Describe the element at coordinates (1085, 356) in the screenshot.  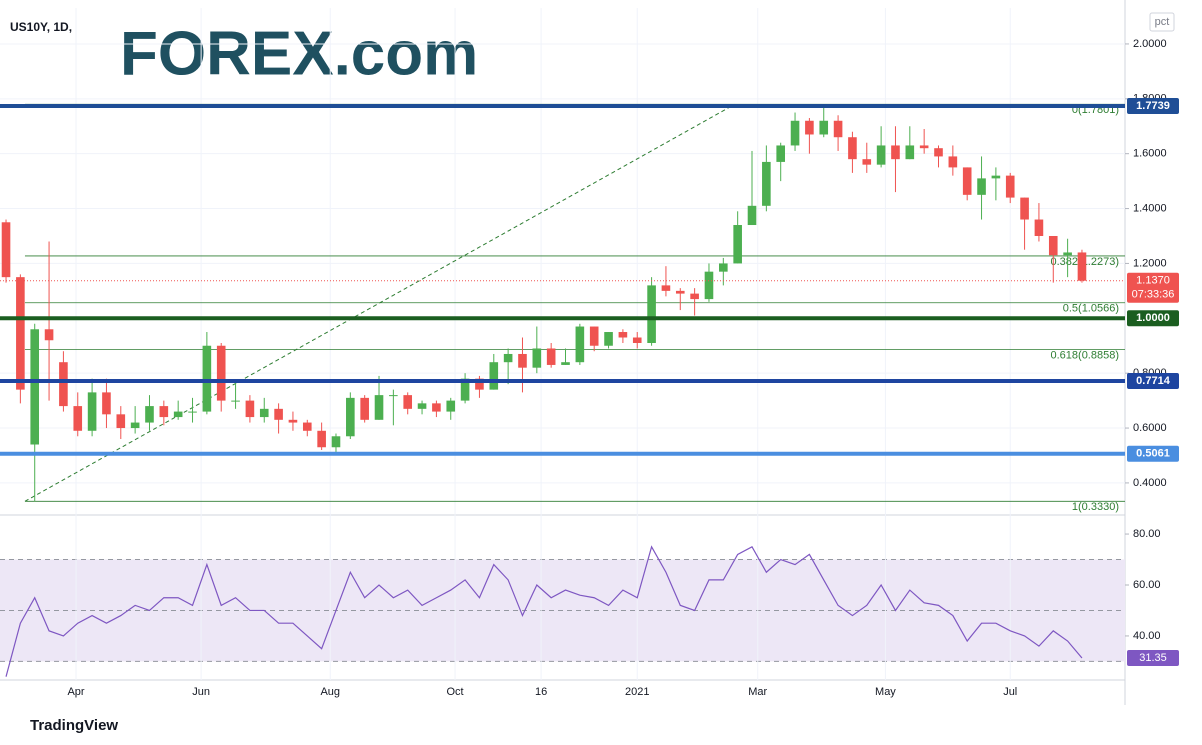
I see `fib-label: 0.618(0.8858)` at that location.